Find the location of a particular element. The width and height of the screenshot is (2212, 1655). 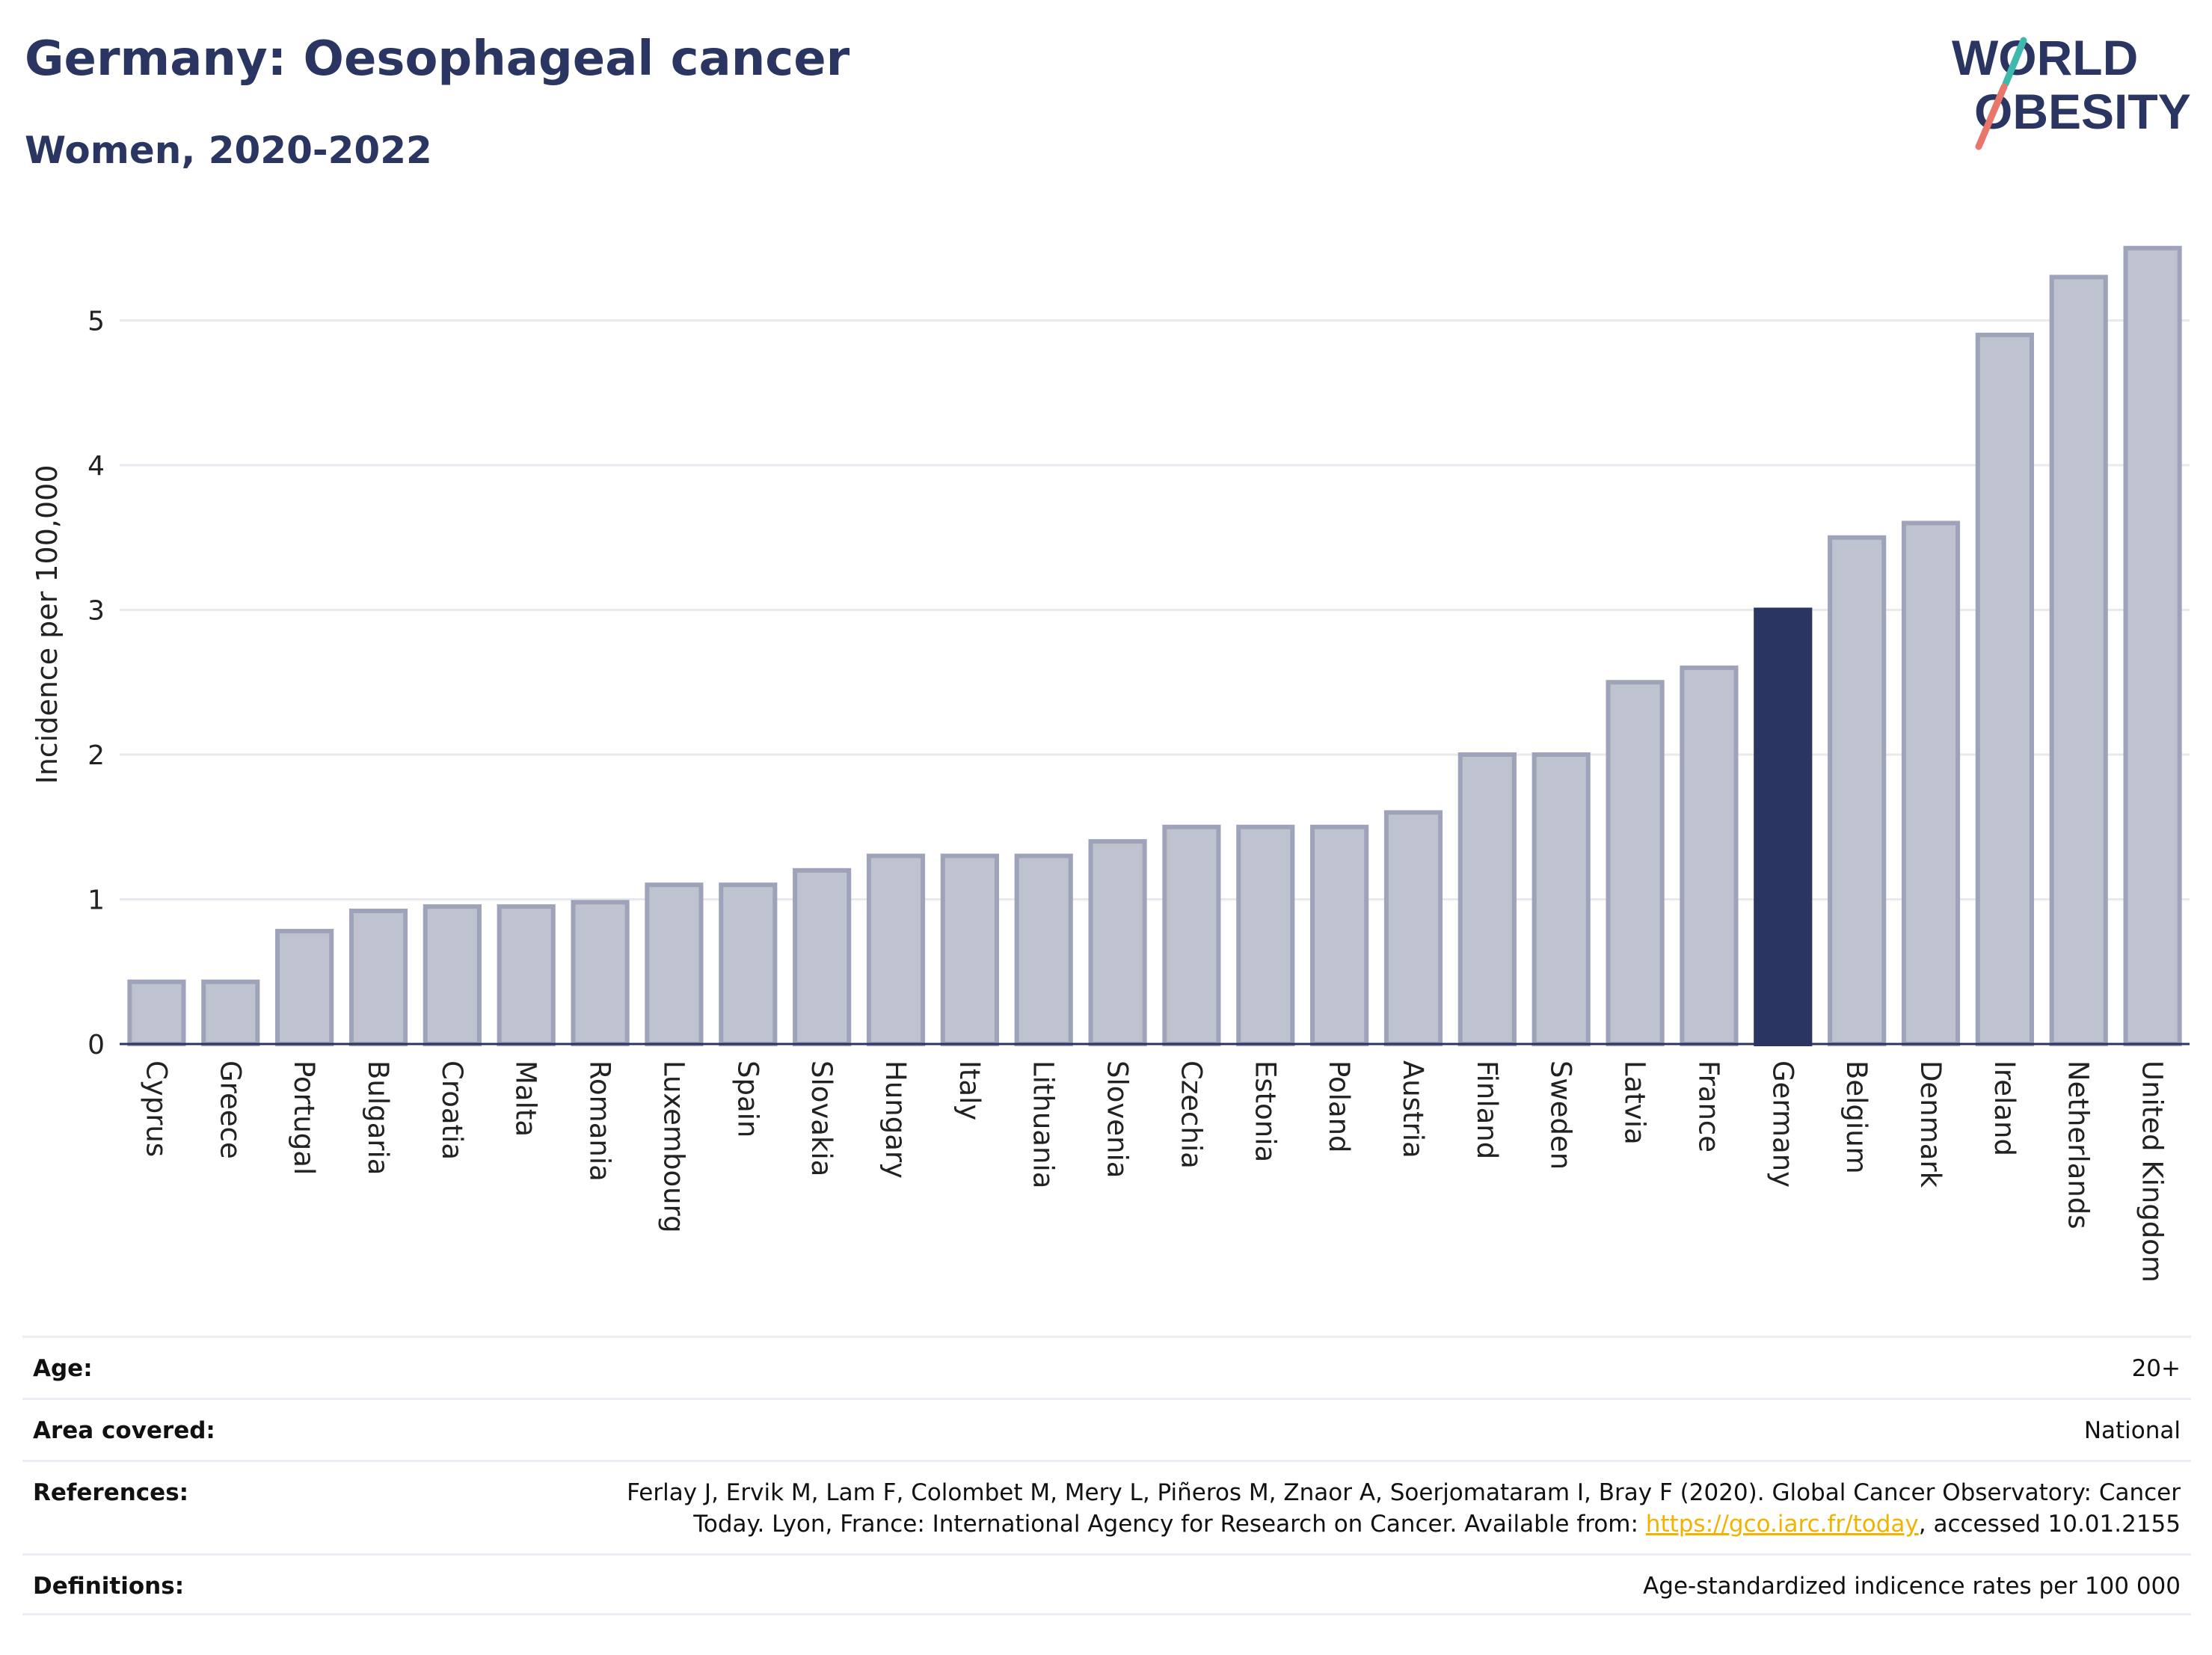

bar-portugal is located at coordinates (304, 987).